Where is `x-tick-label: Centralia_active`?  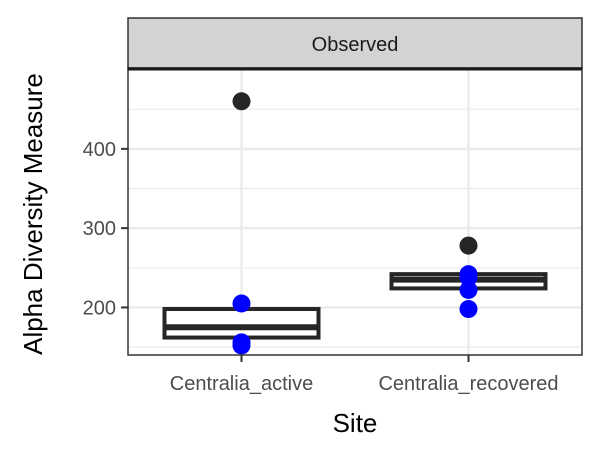 x-tick-label: Centralia_active is located at coordinates (241, 384).